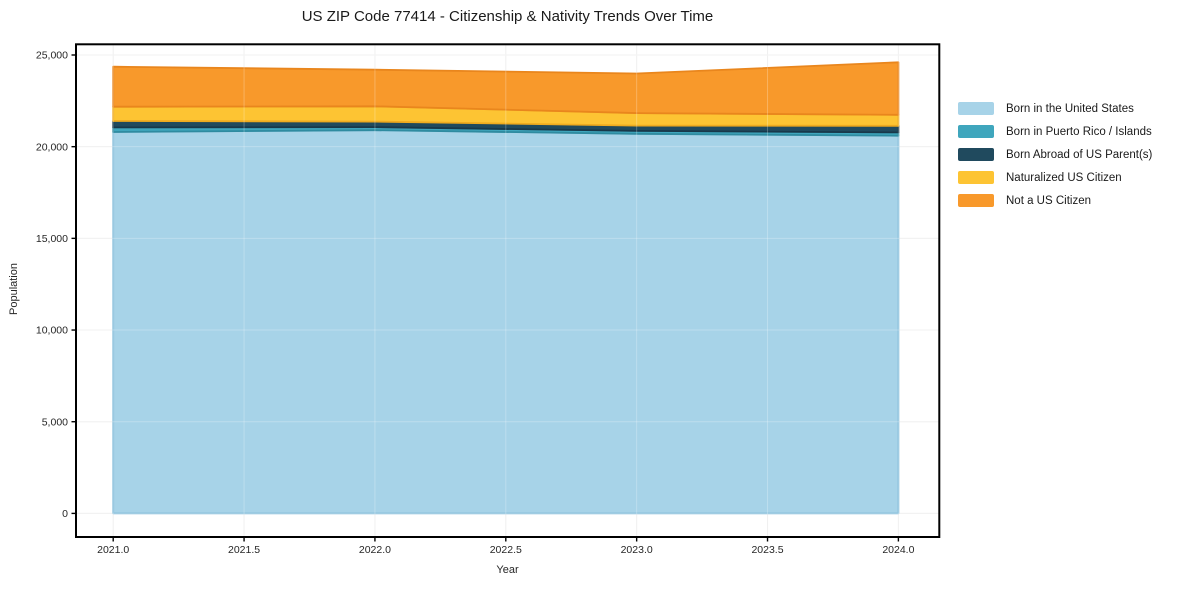  Describe the element at coordinates (55, 422) in the screenshot. I see `y-tick-label: 5,000` at that location.